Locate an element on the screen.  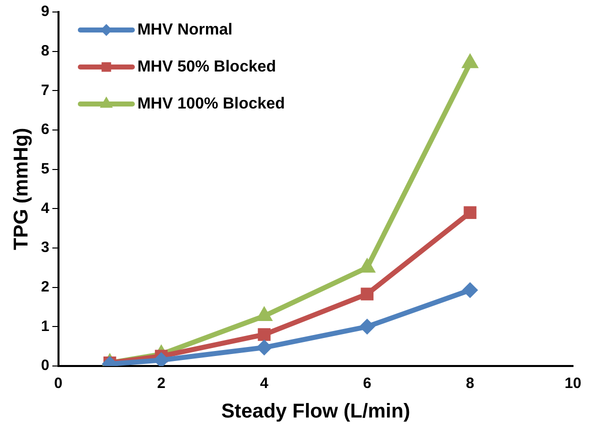
legend-label: MHV 100% Blocked is located at coordinates (211, 103).